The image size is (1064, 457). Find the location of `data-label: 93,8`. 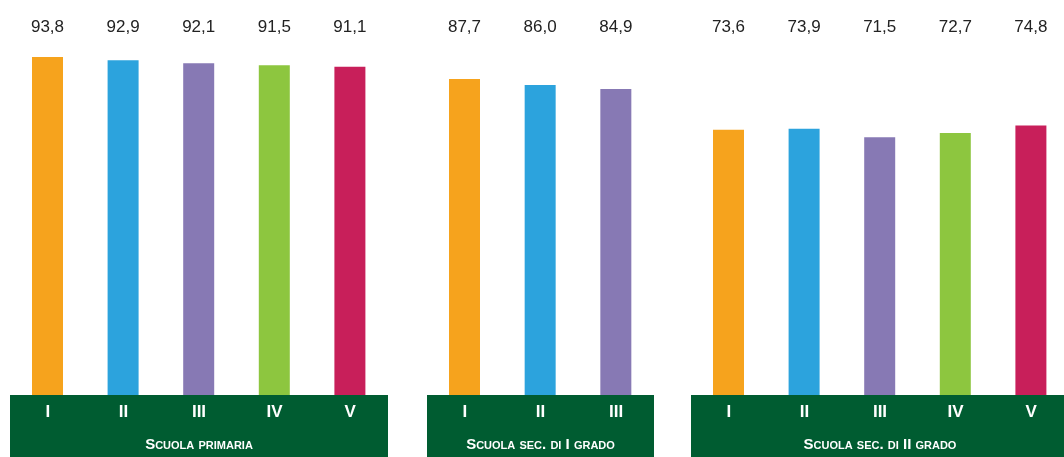

data-label: 93,8 is located at coordinates (47, 26).